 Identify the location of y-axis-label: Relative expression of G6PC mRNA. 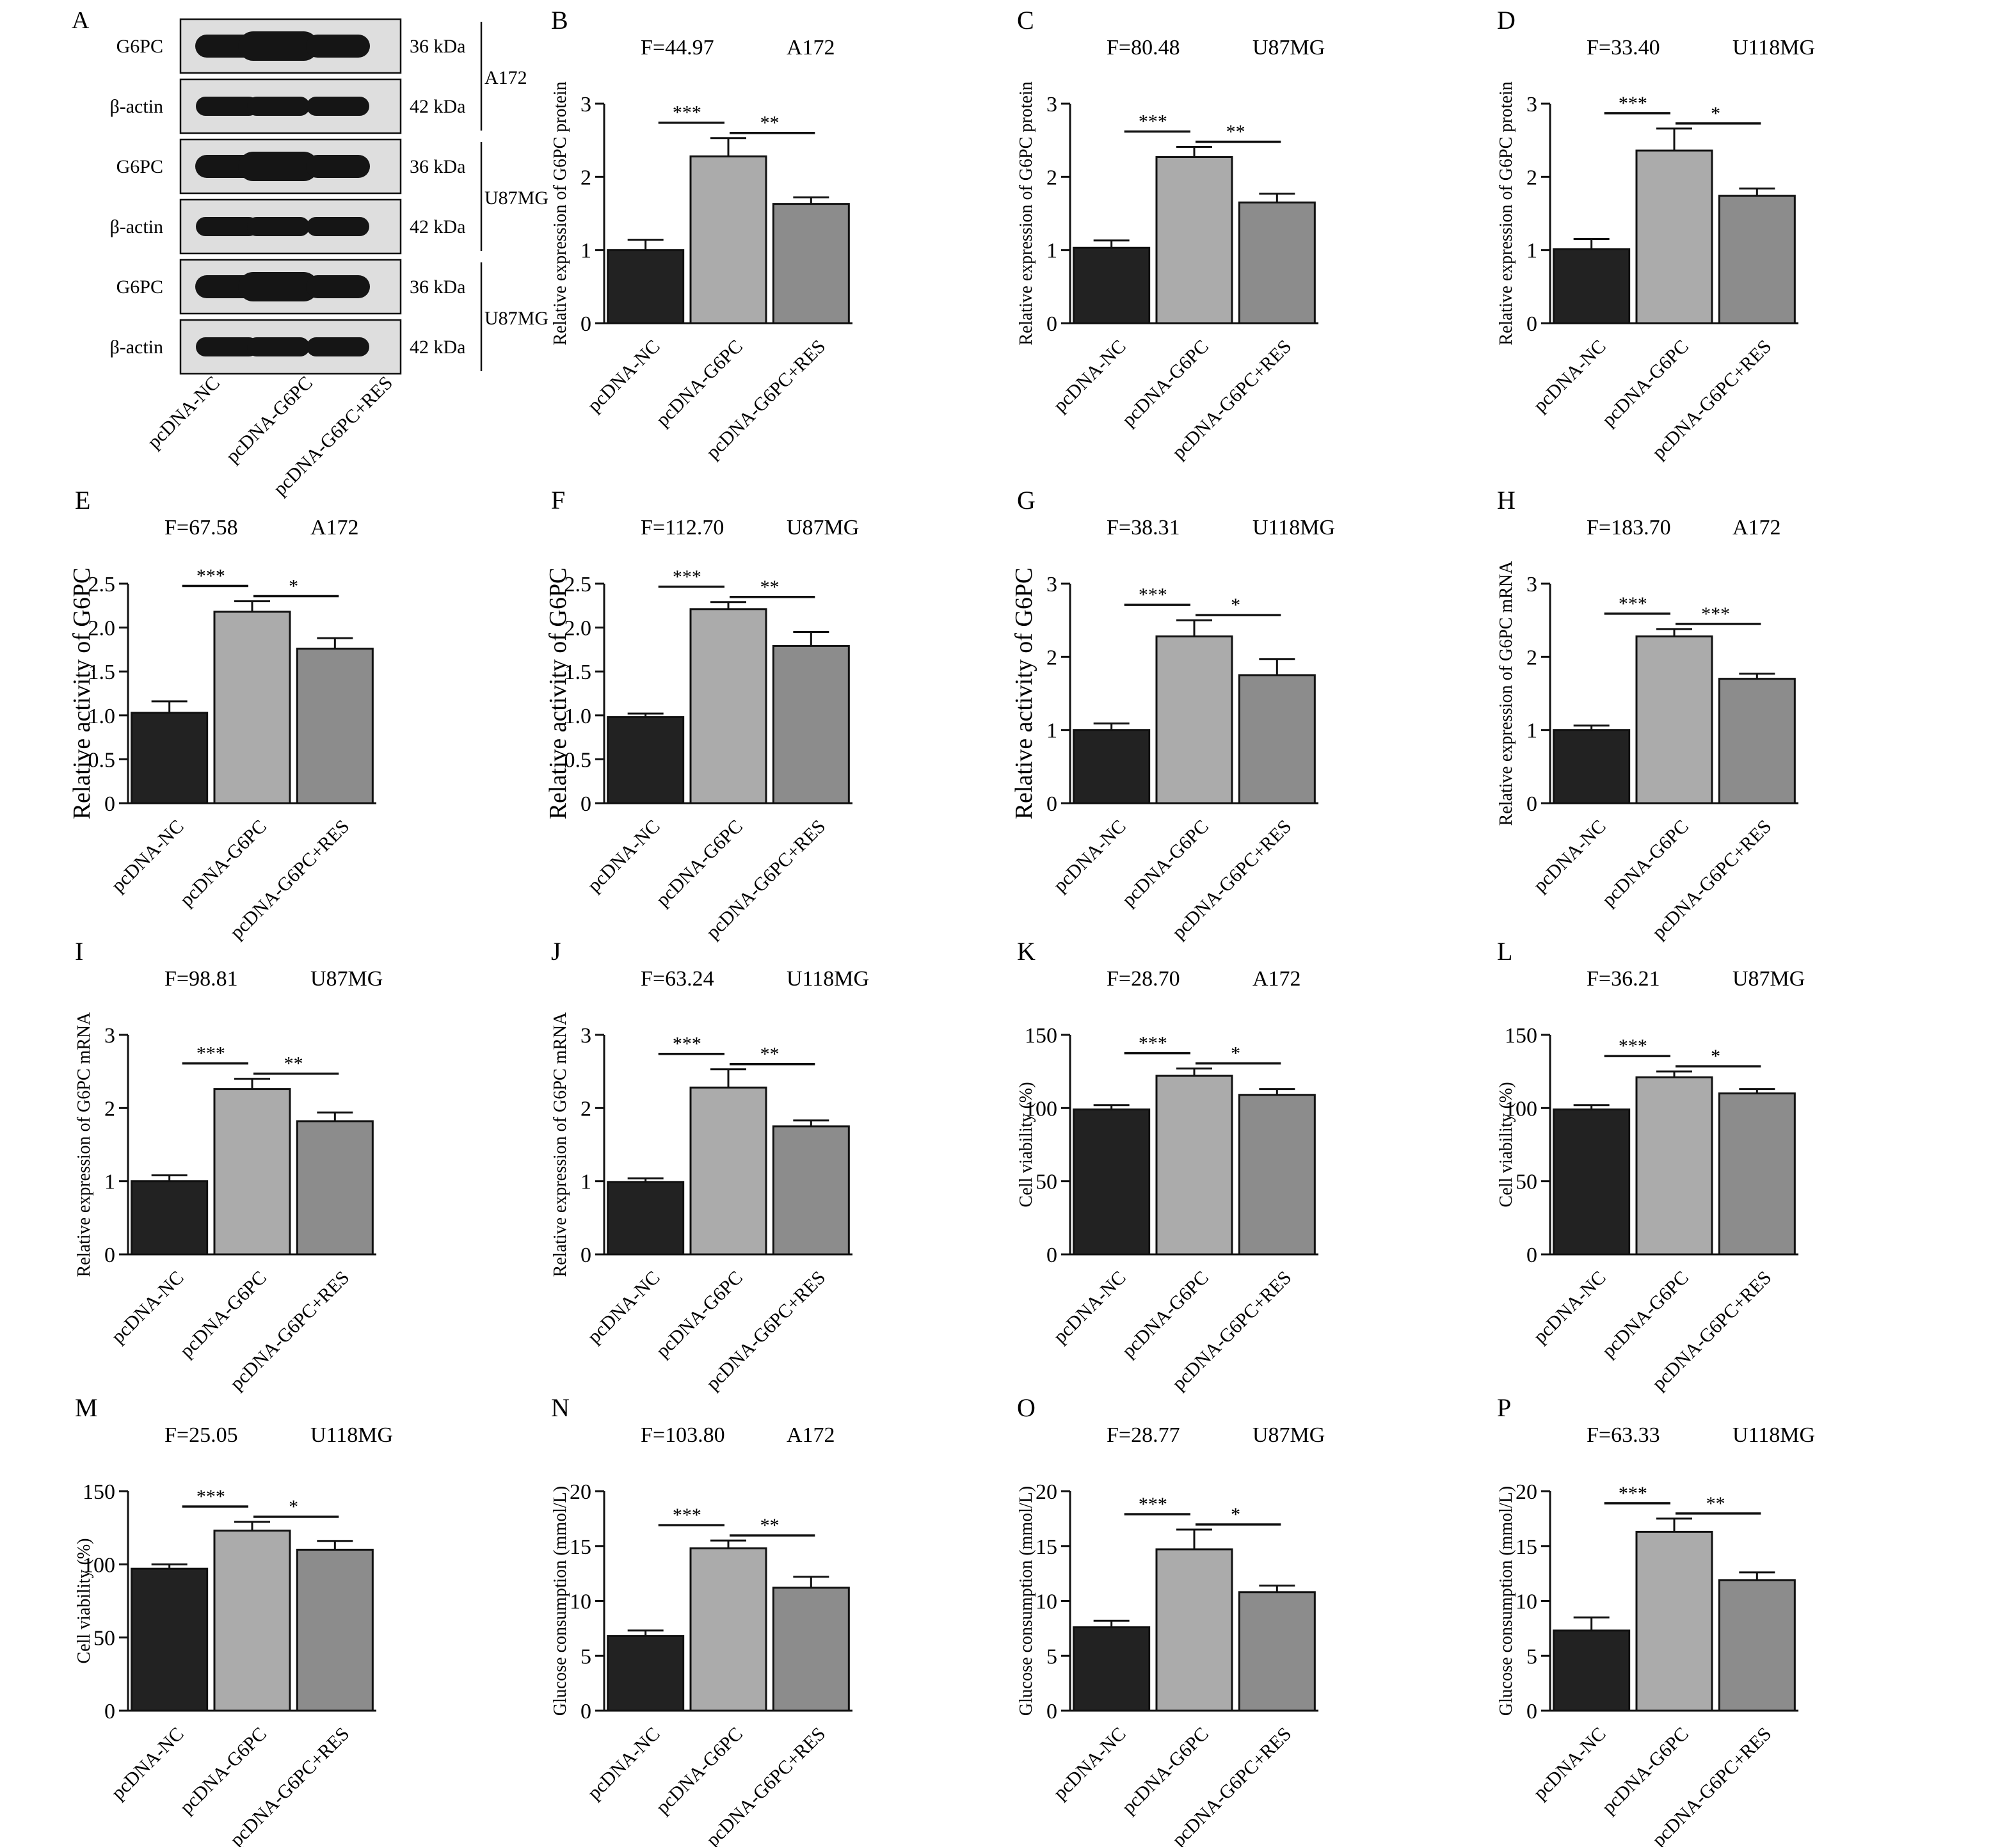
(560, 1144).